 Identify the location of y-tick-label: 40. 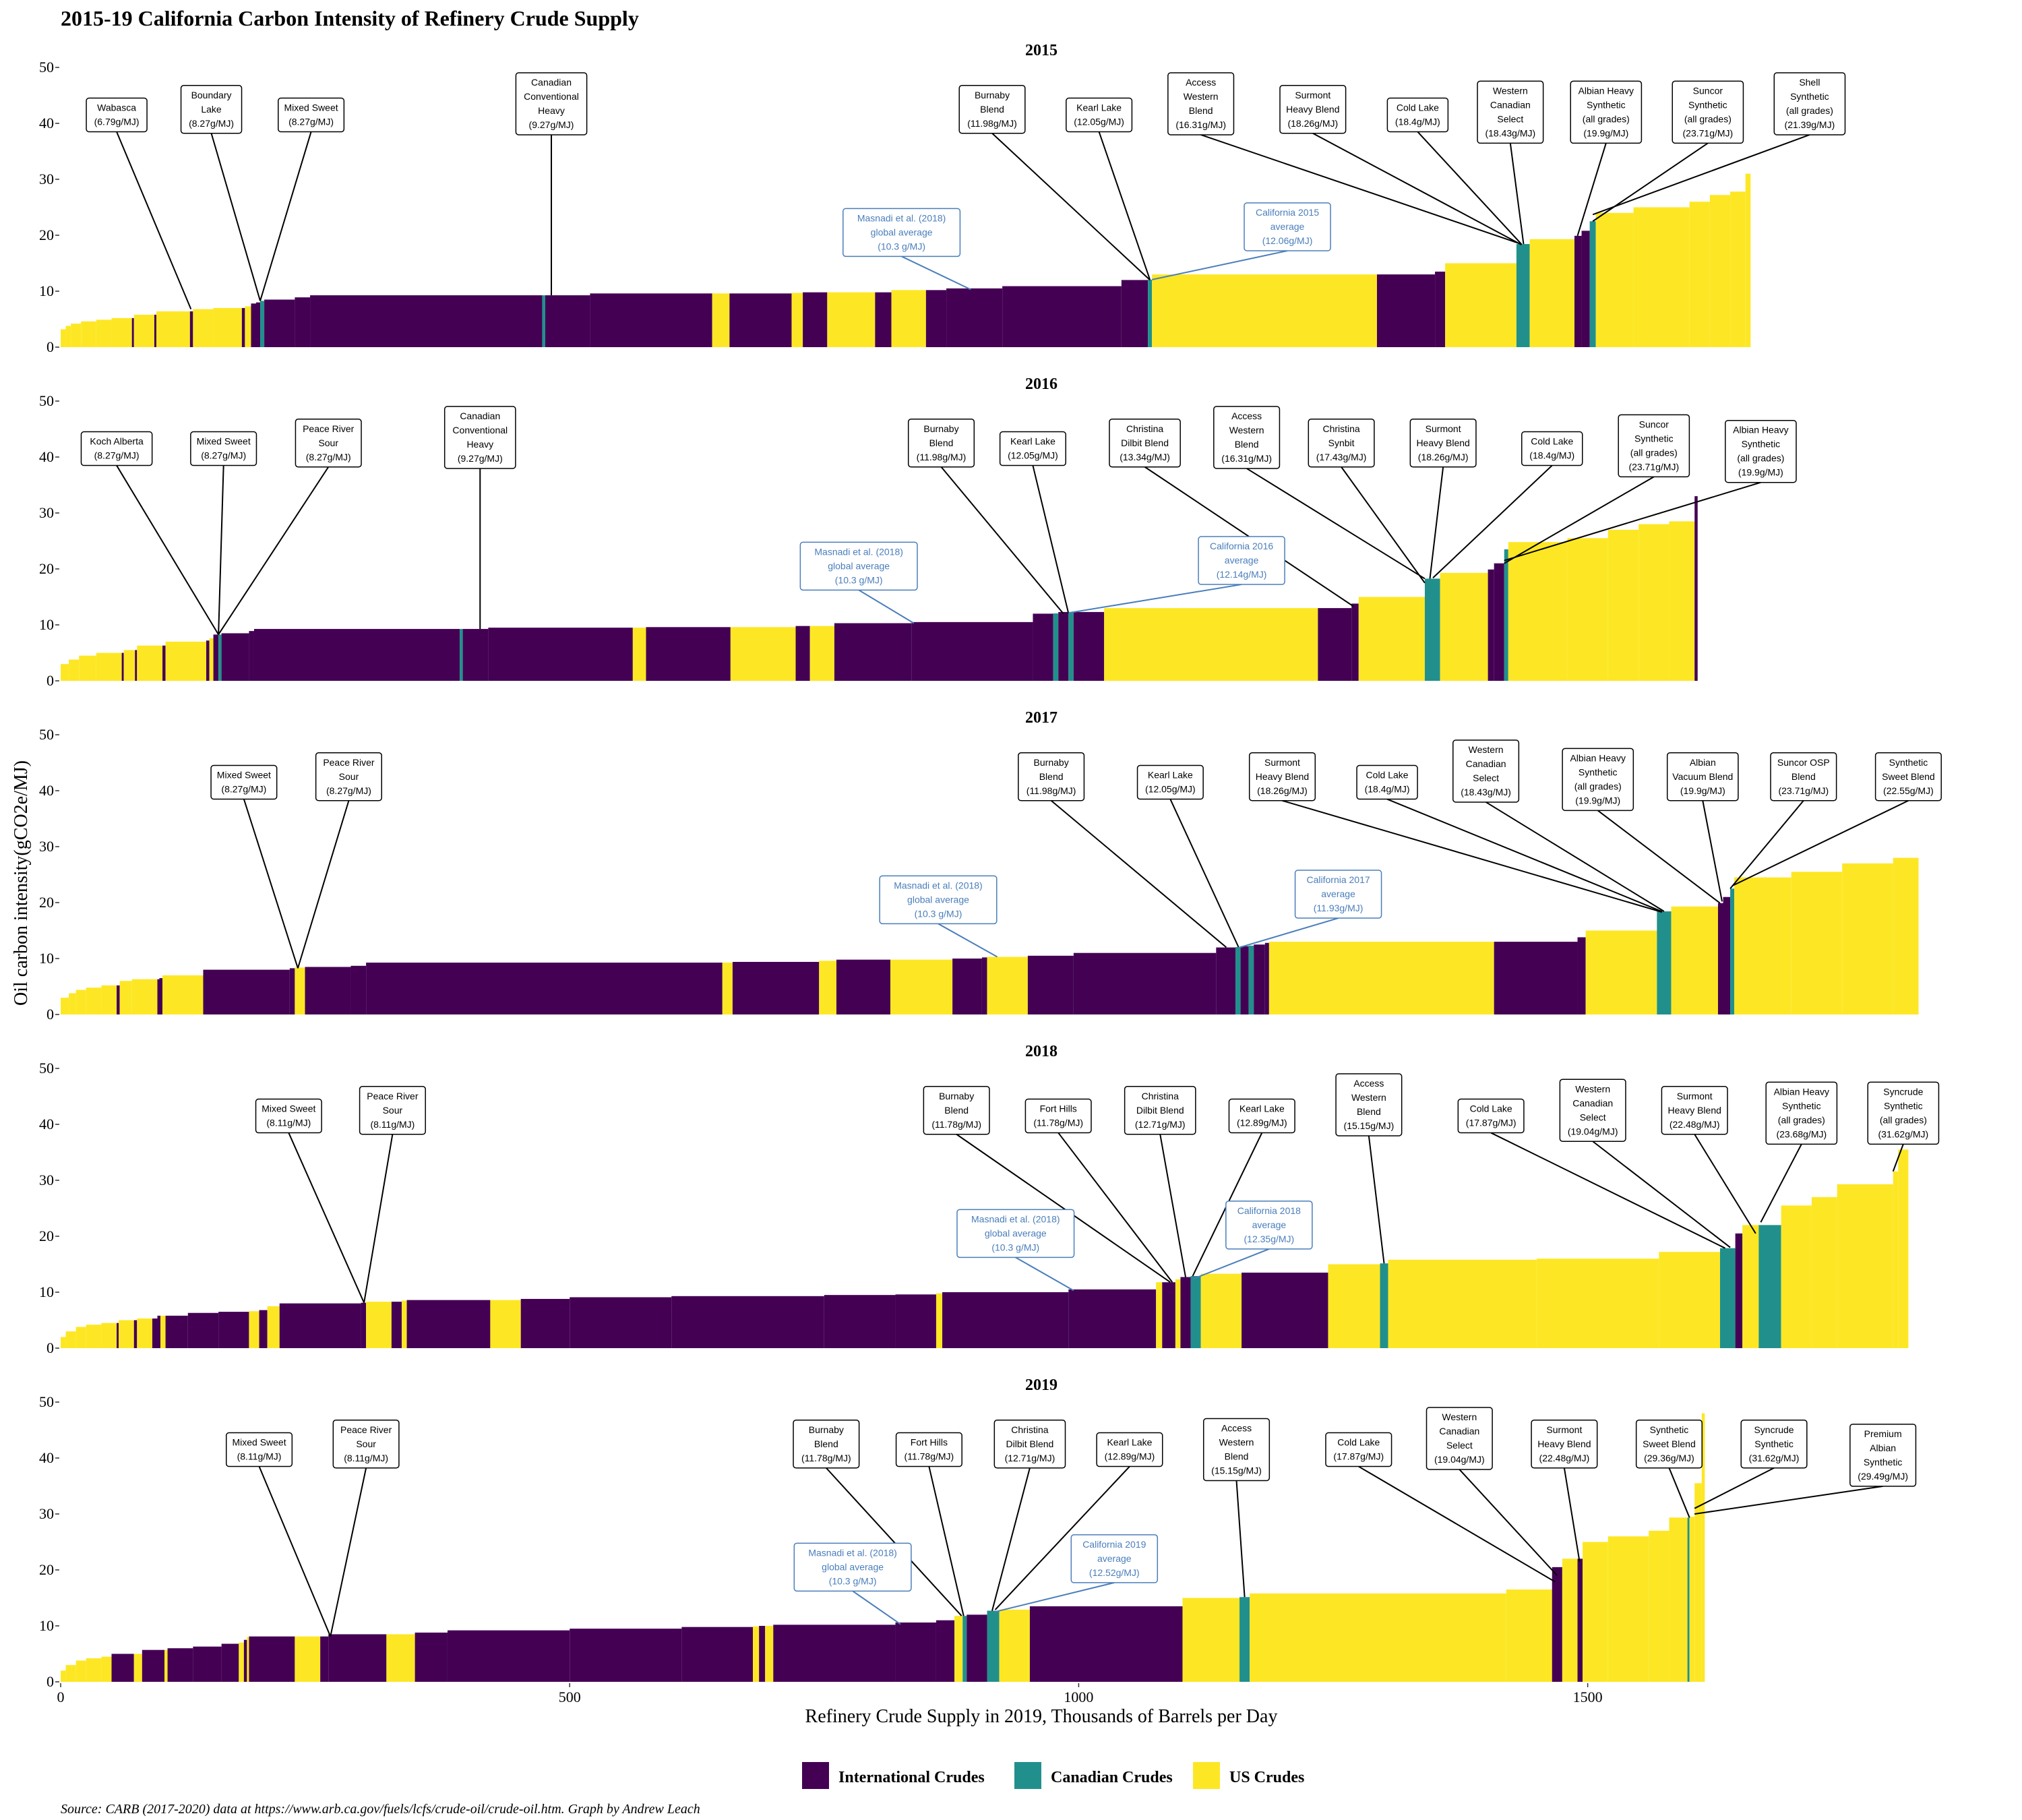
(47, 1457).